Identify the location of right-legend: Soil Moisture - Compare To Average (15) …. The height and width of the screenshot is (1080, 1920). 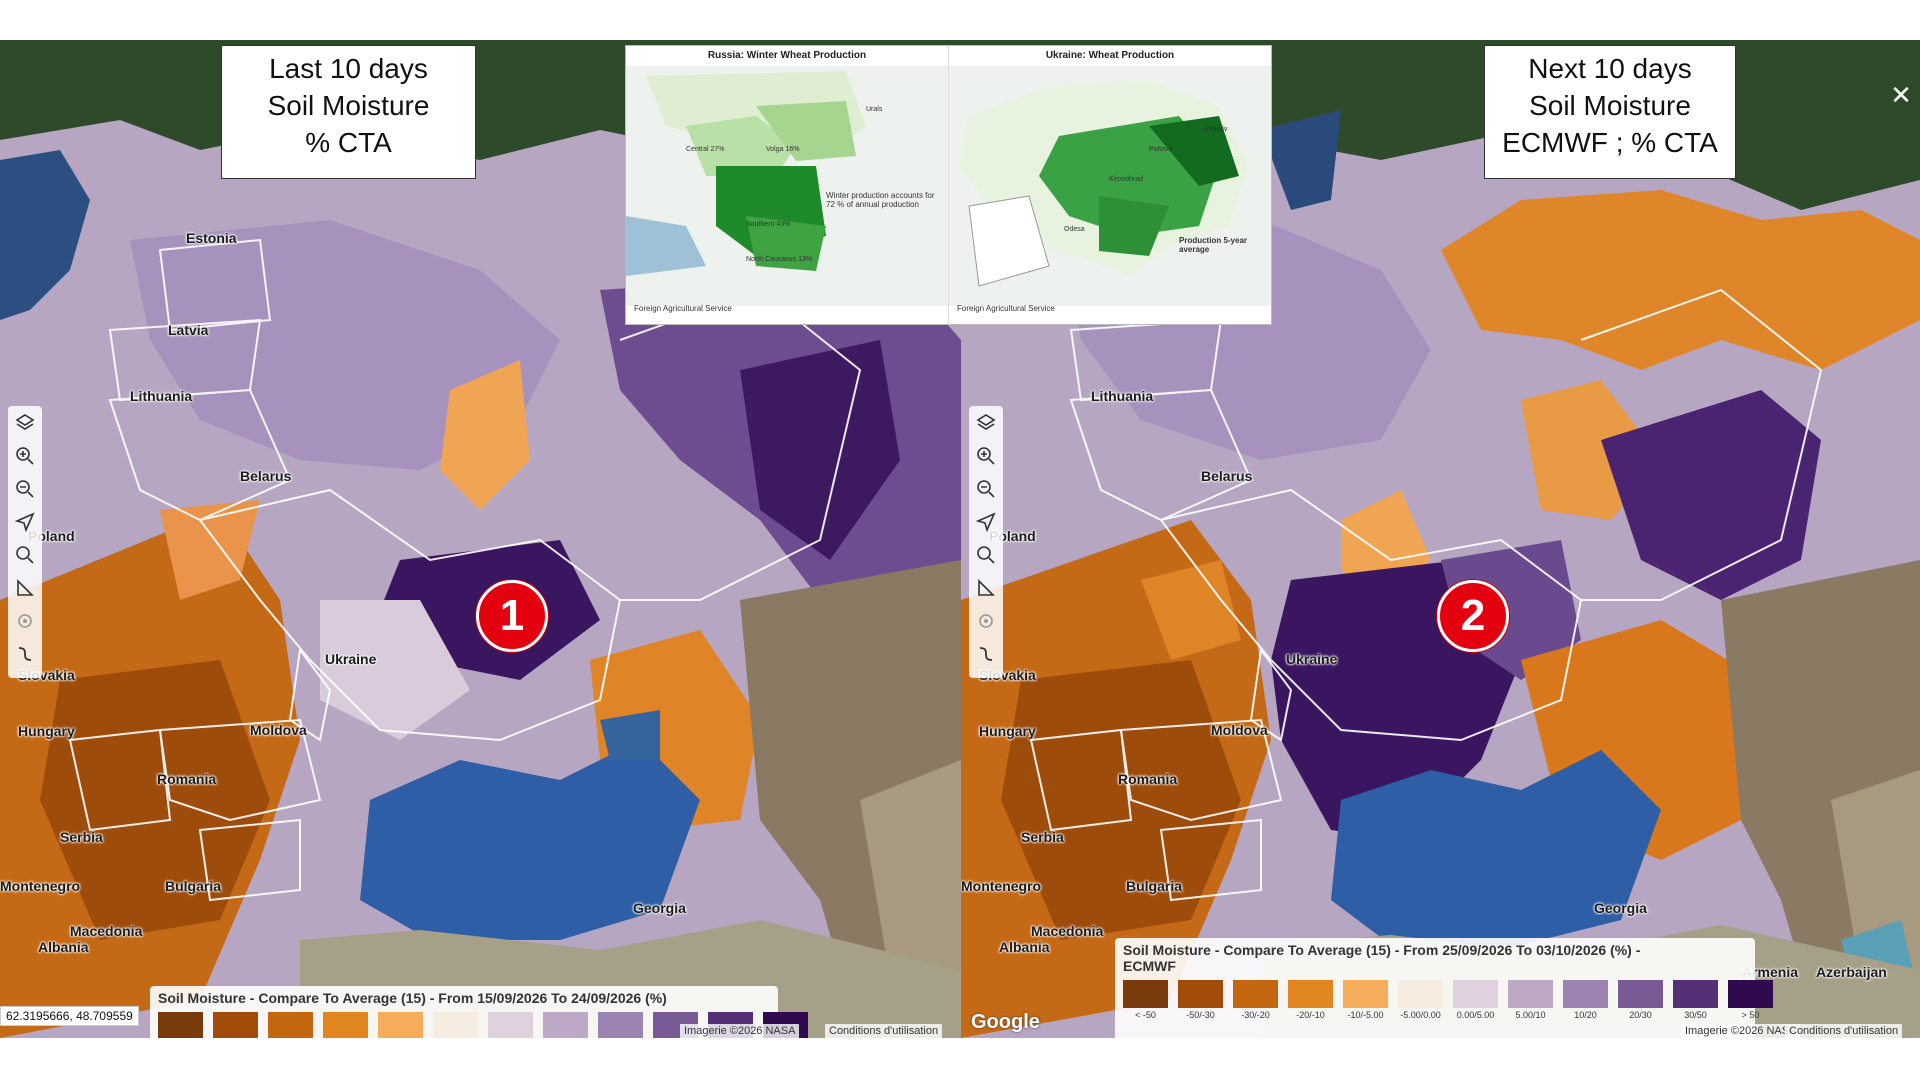
(1444, 988).